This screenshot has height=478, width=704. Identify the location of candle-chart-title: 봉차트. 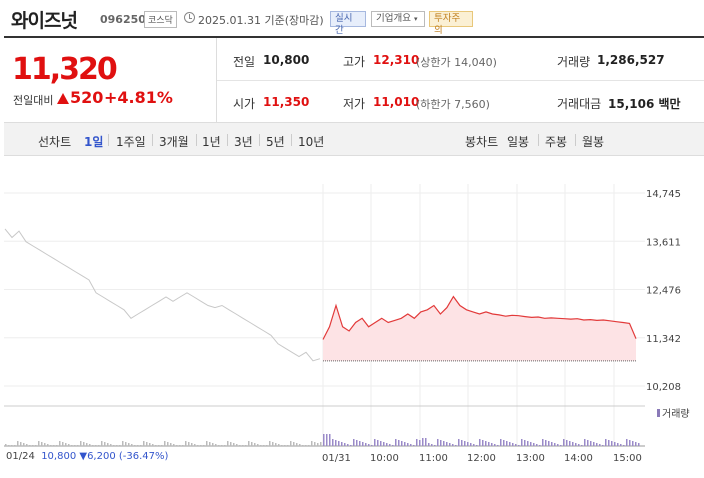
(482, 142).